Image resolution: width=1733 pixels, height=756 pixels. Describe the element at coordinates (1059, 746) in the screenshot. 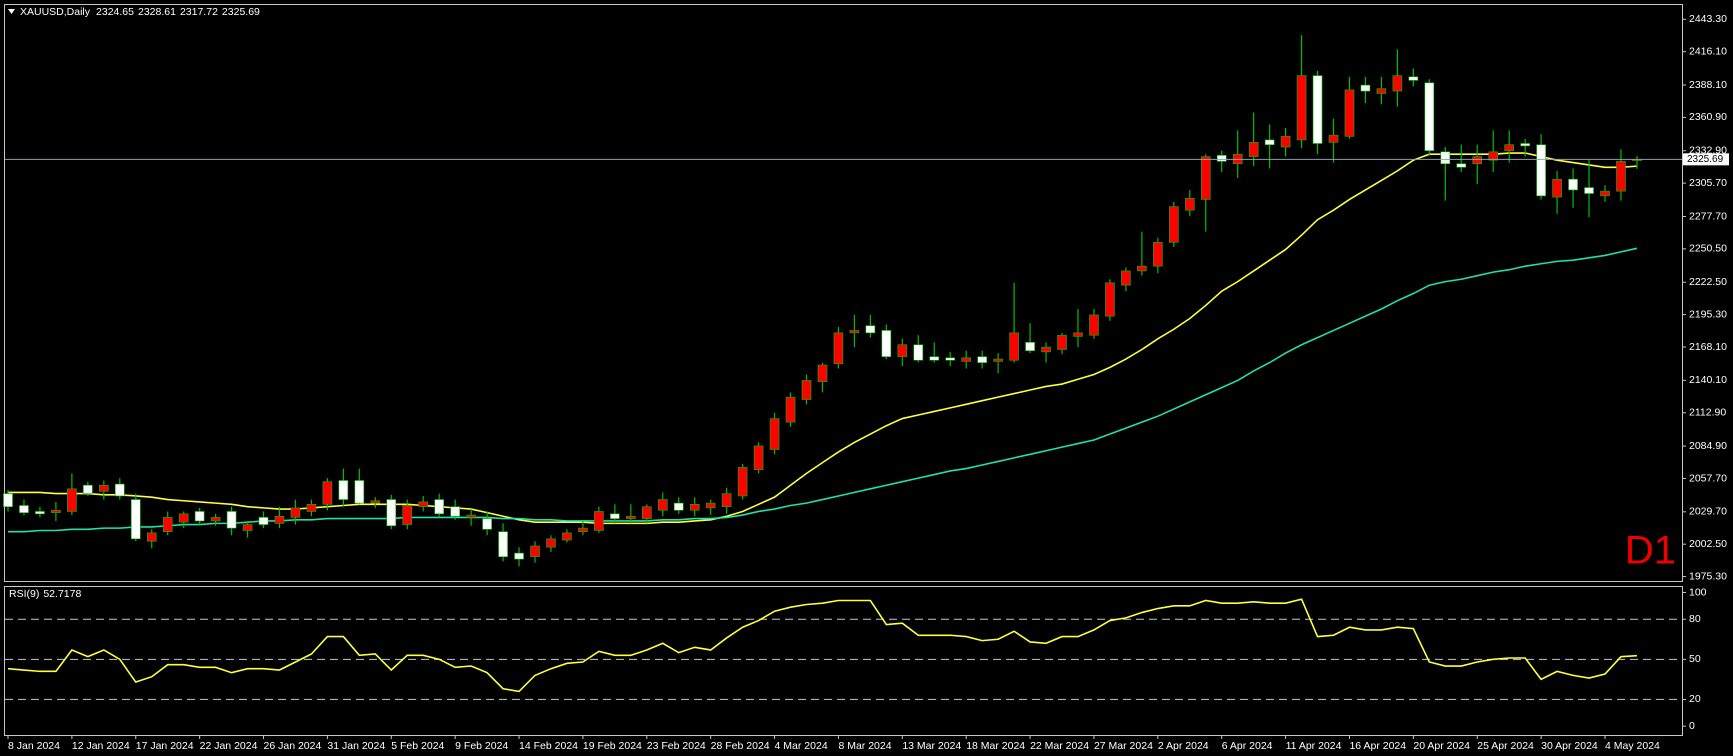

I see `x-tick-label: 22 Mar 2024` at that location.